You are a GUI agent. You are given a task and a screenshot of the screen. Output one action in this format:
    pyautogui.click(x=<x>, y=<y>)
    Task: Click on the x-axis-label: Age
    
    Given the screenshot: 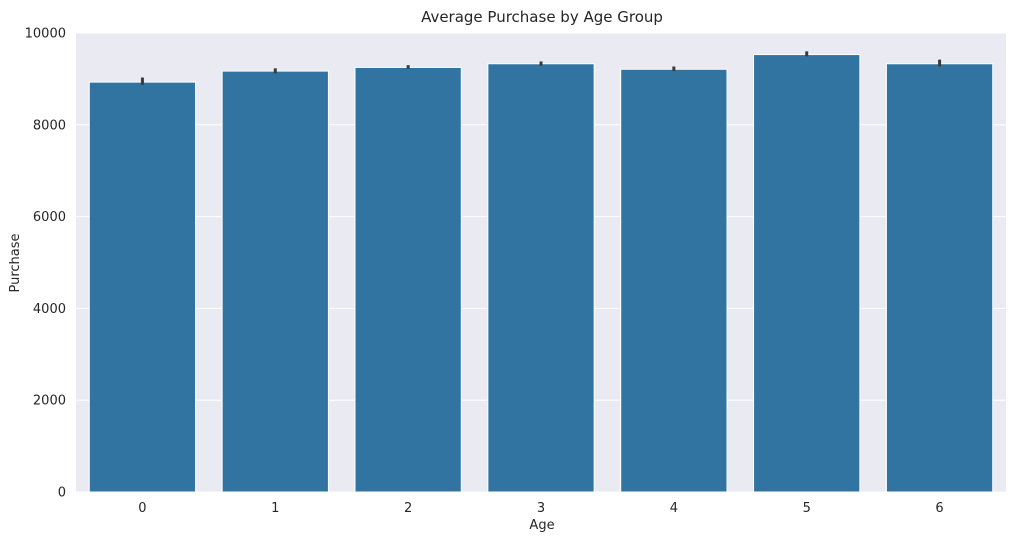 What is the action you would take?
    pyautogui.click(x=541, y=525)
    